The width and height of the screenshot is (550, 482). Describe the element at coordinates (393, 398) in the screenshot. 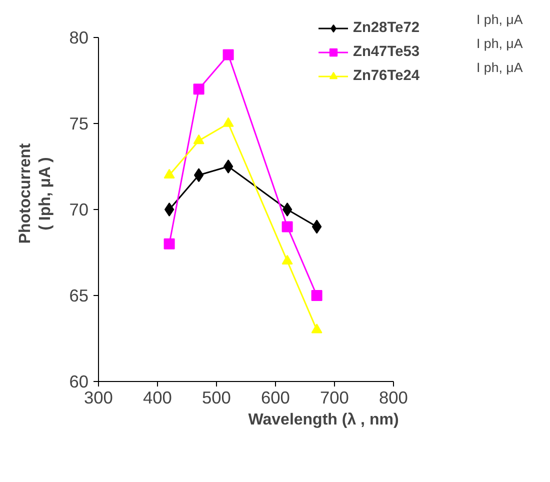

I see `x-tick-label: 800` at that location.